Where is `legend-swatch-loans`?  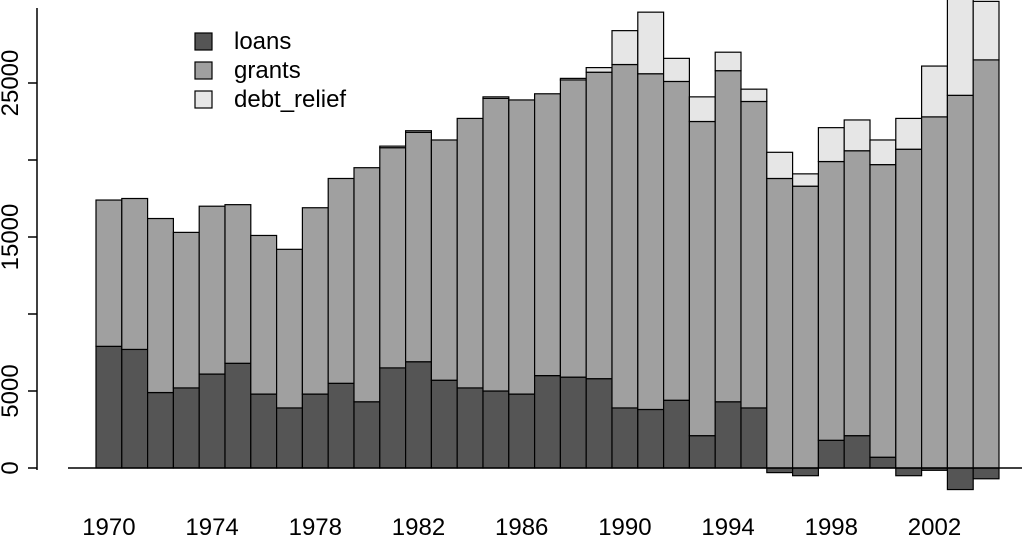
legend-swatch-loans is located at coordinates (203, 41).